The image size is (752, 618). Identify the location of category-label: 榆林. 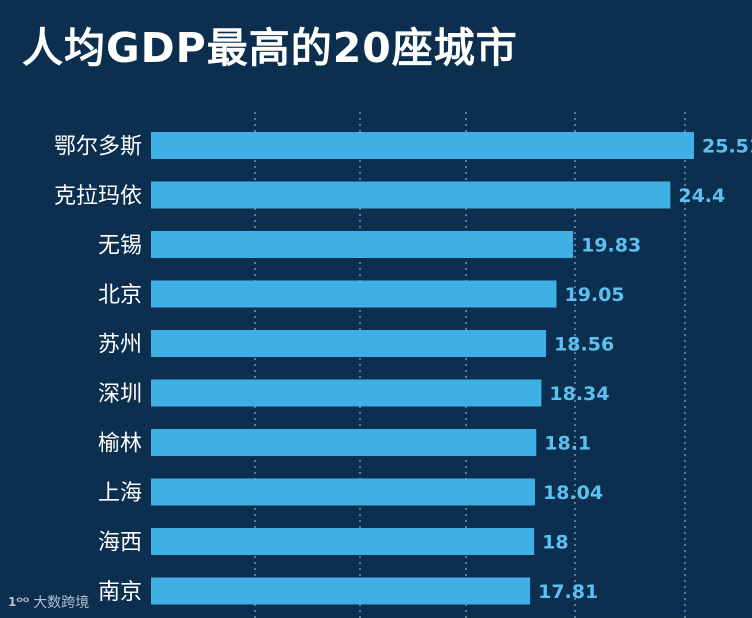
(120, 444).